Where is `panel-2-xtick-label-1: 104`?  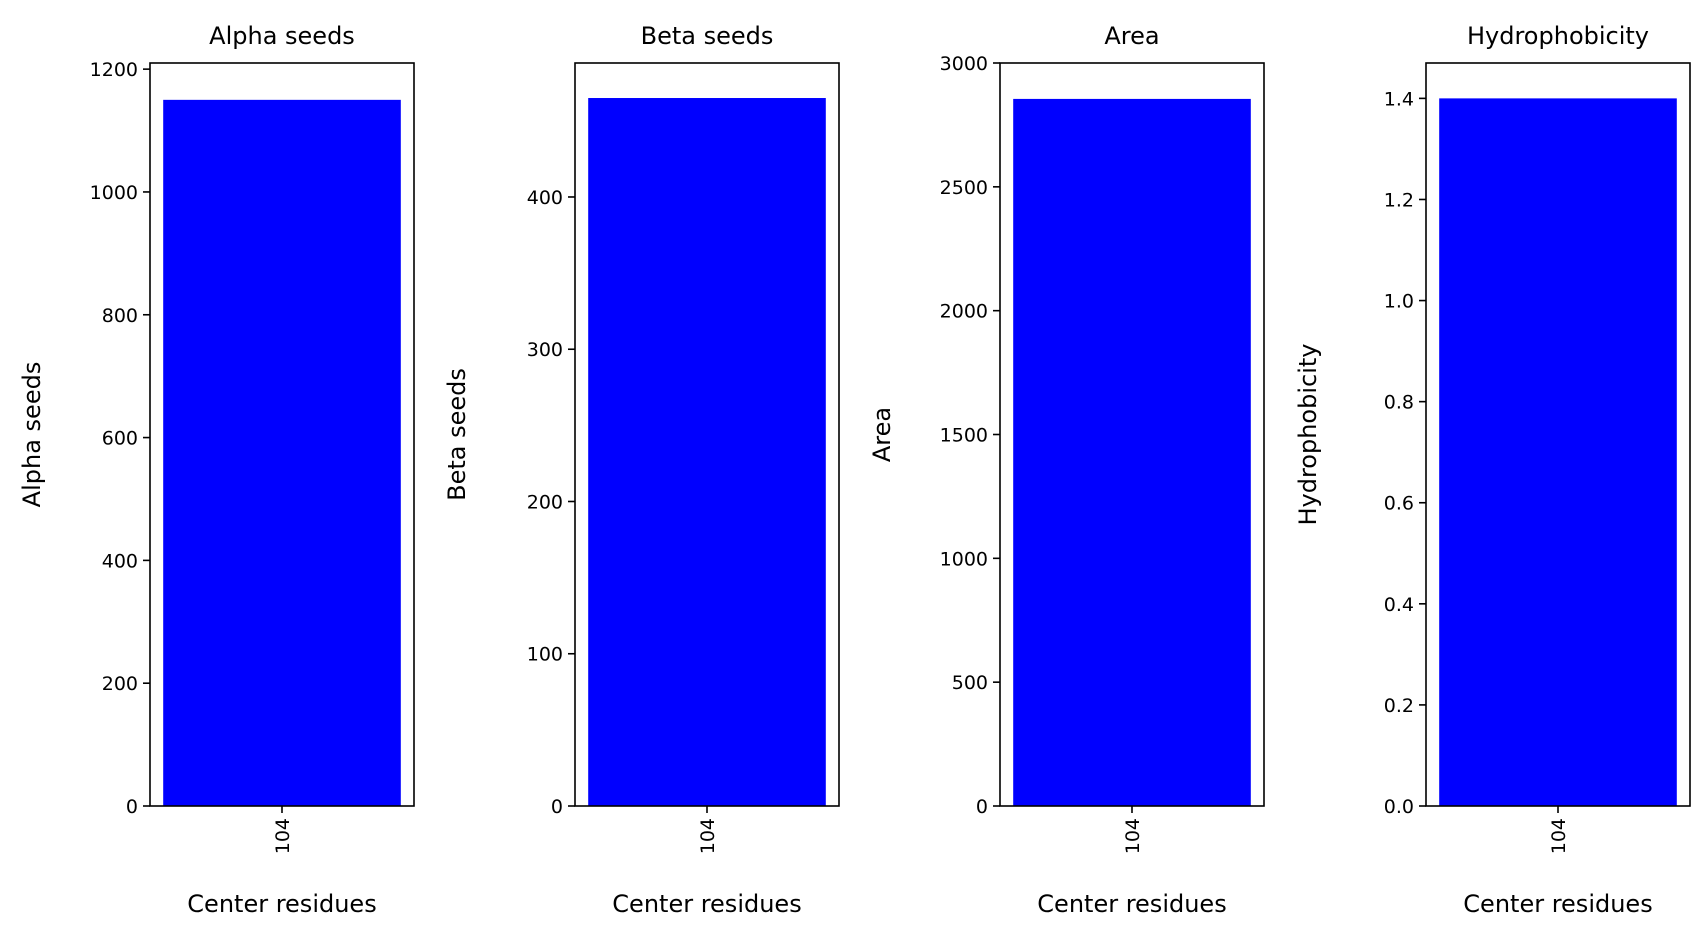
panel-2-xtick-label-1: 104 is located at coordinates (708, 836).